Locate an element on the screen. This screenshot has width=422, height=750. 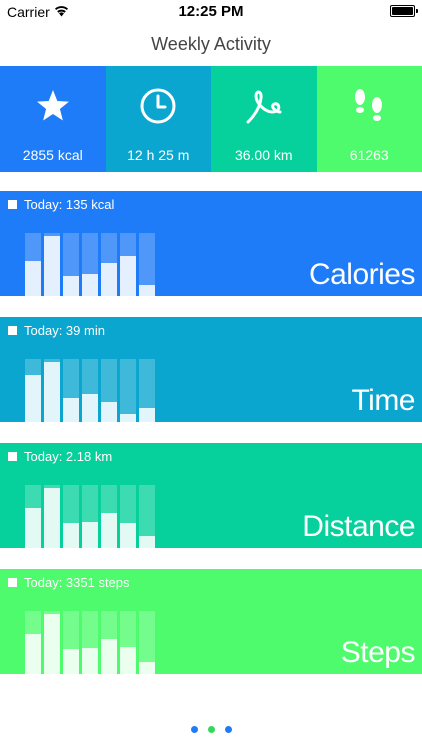
distance-card: Today: 2.18 km Distance is located at coordinates (211, 495).